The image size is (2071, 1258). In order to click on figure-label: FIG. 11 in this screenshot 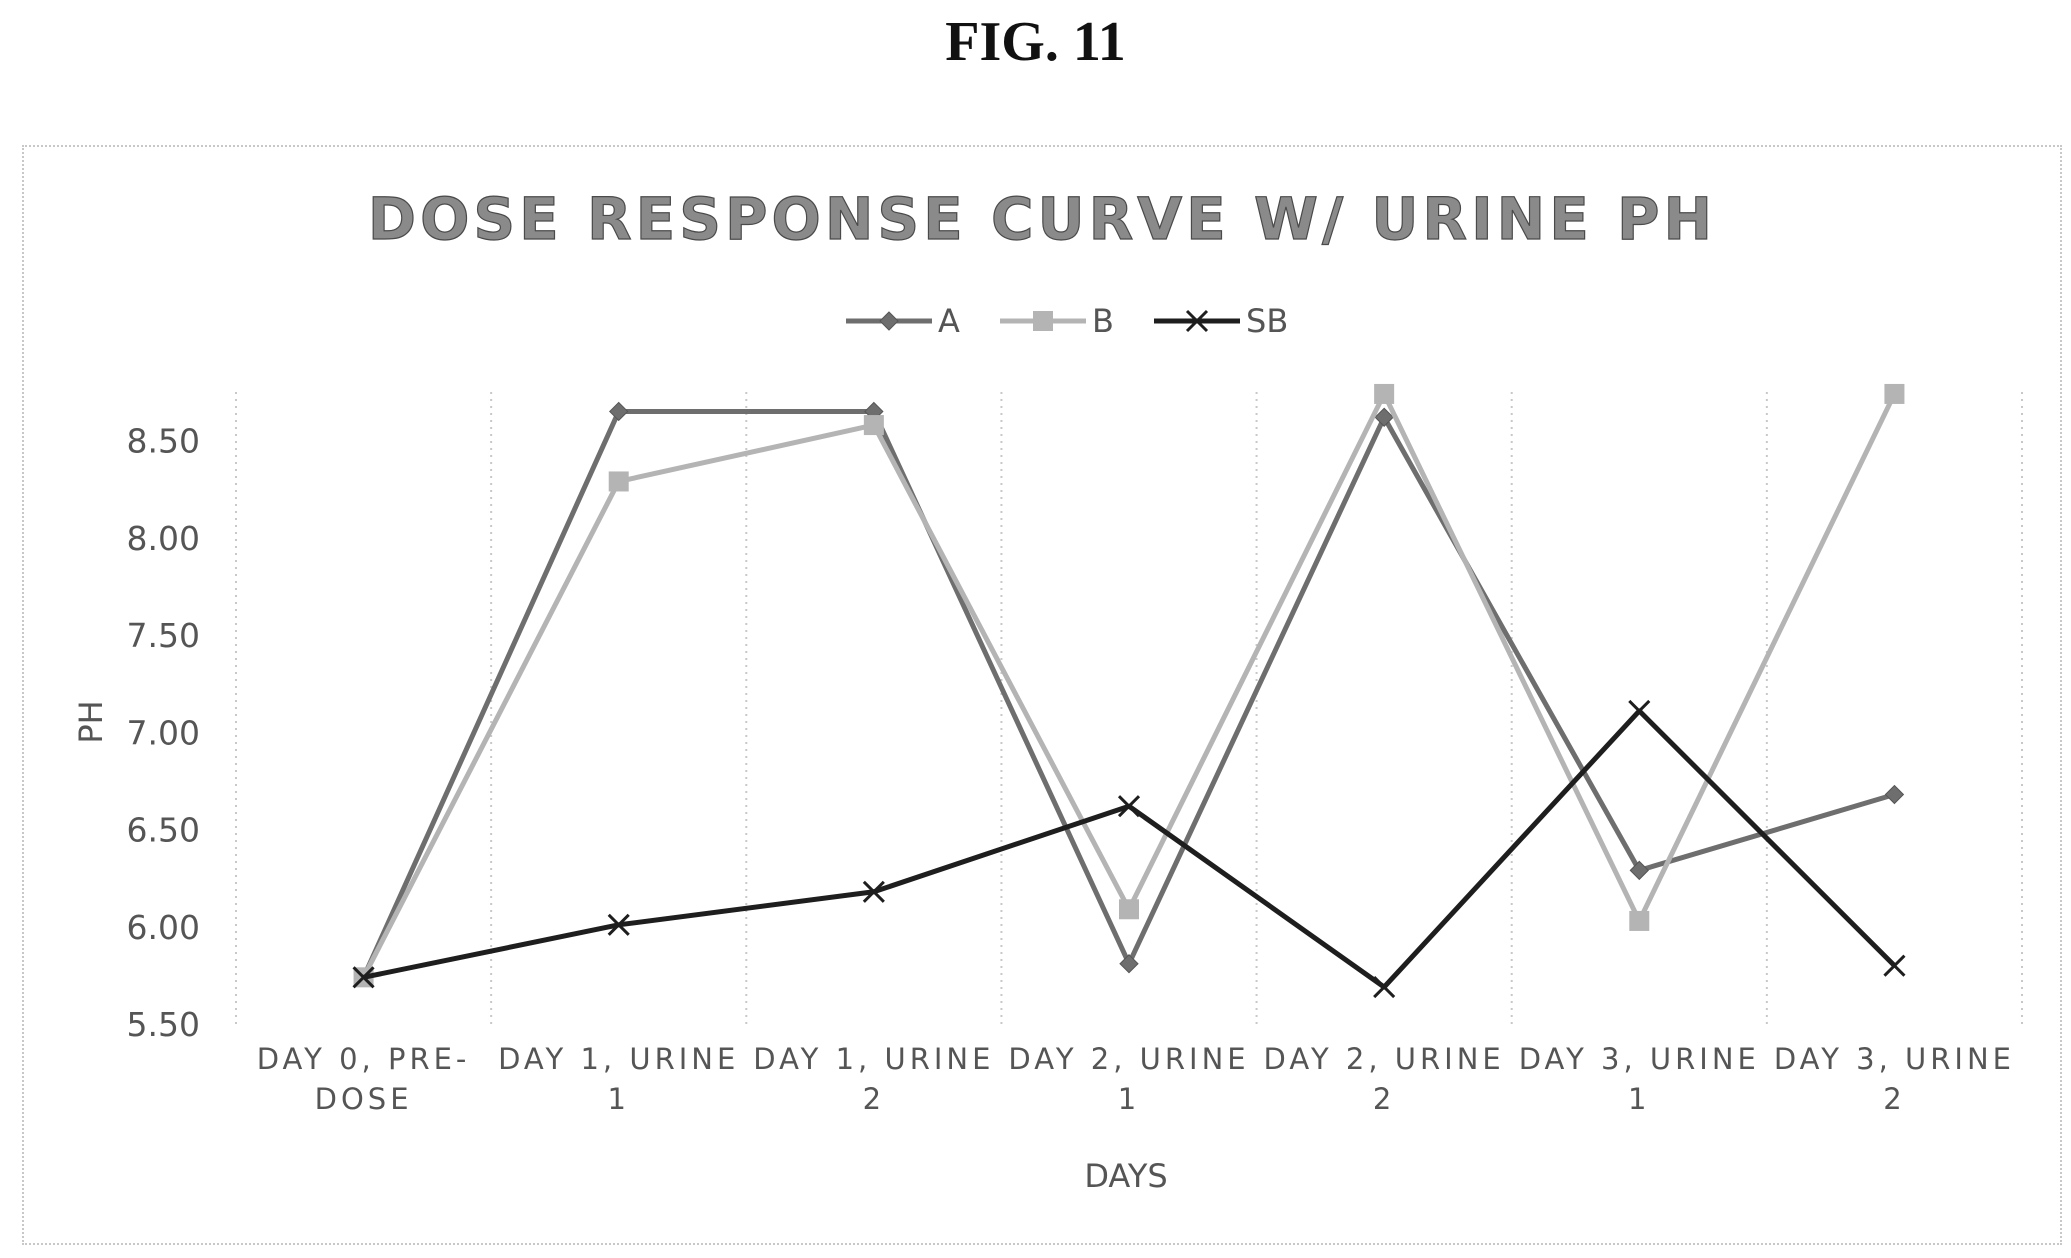, I will do `click(1035, 42)`.